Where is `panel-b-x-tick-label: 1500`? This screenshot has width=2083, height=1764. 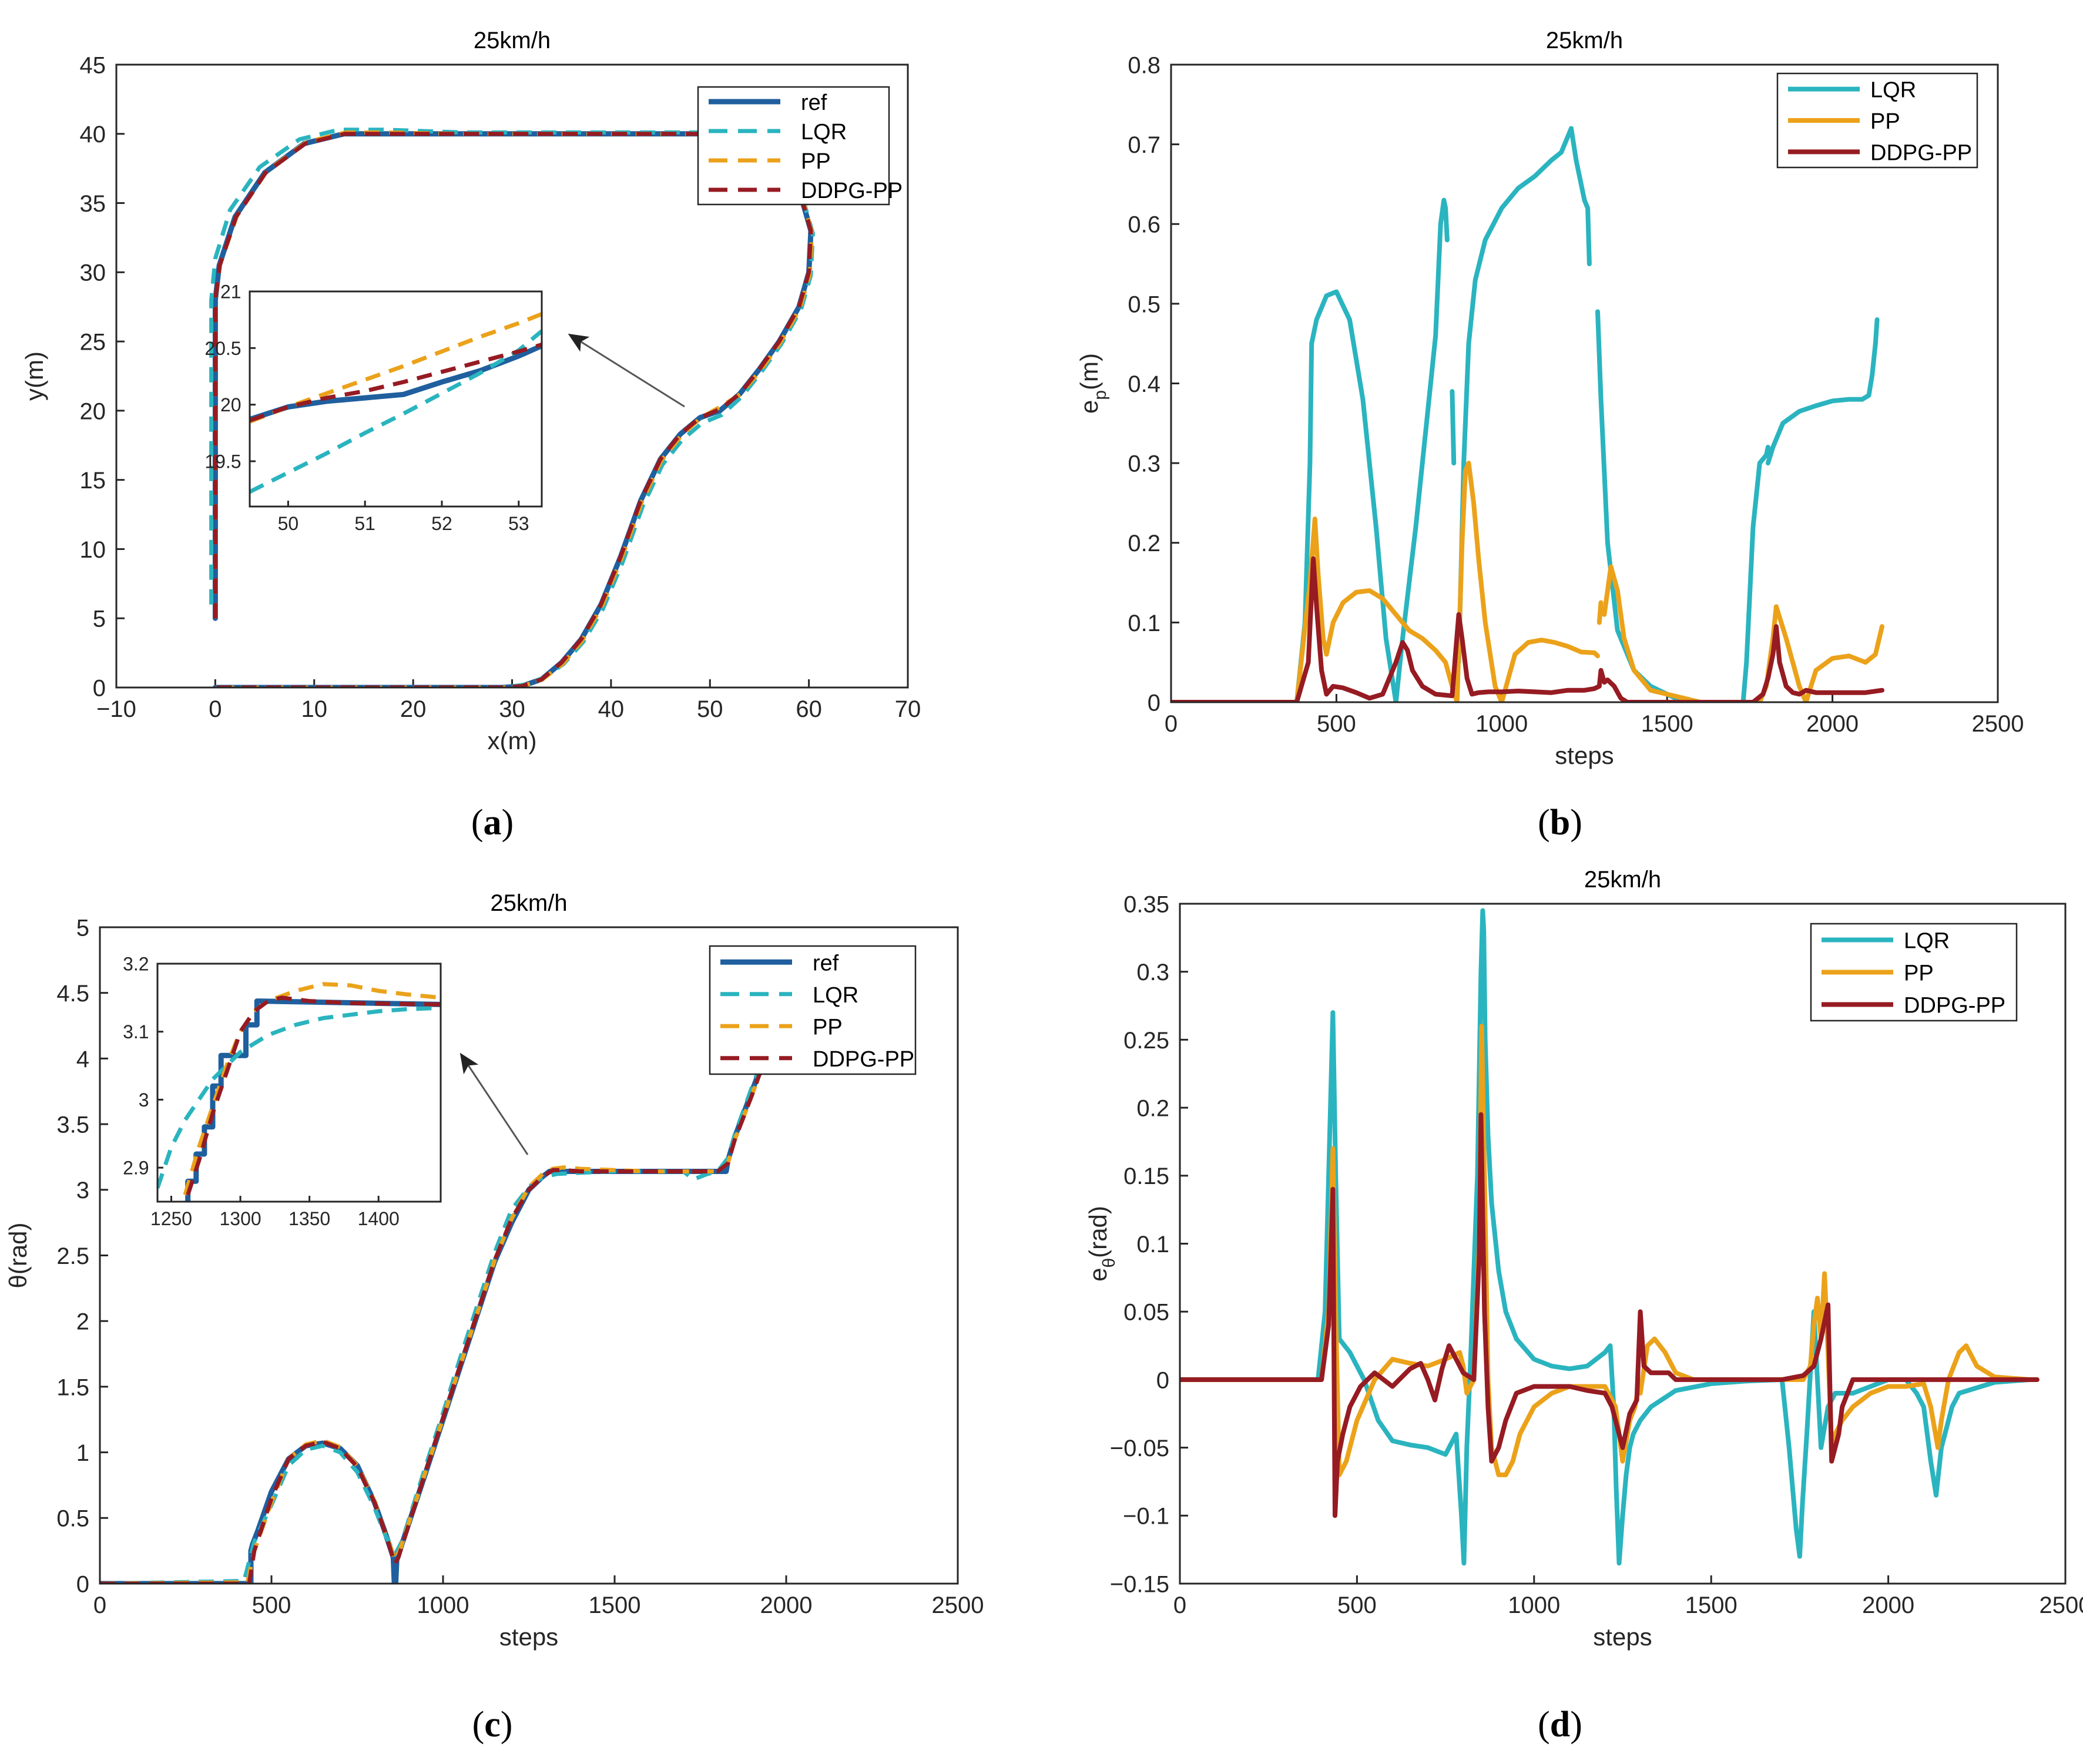 panel-b-x-tick-label: 1500 is located at coordinates (1667, 724).